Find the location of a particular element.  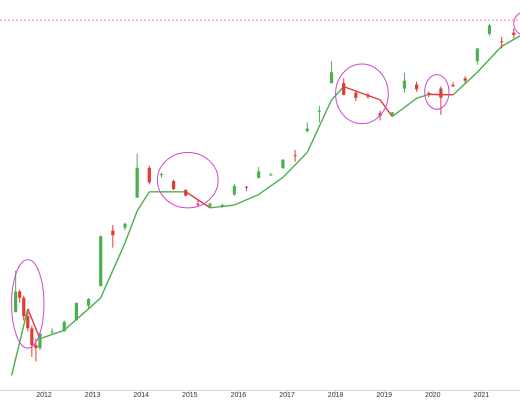

x-tick-label: 2019 is located at coordinates (384, 395).